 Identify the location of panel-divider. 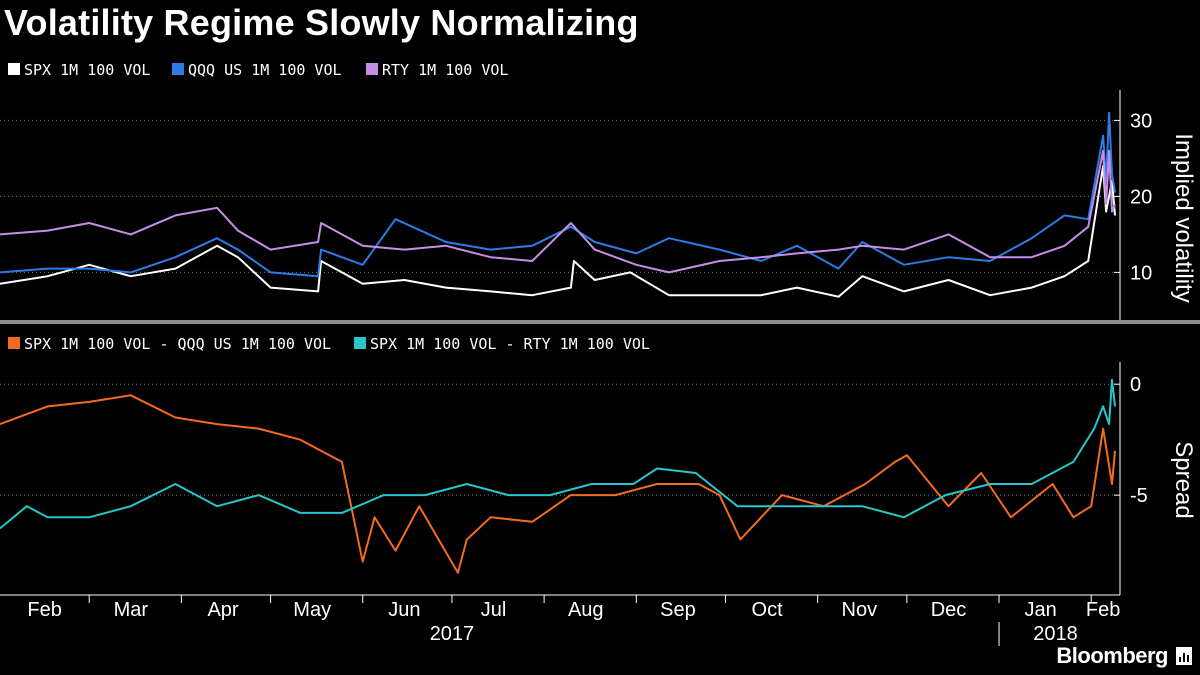
(600, 322).